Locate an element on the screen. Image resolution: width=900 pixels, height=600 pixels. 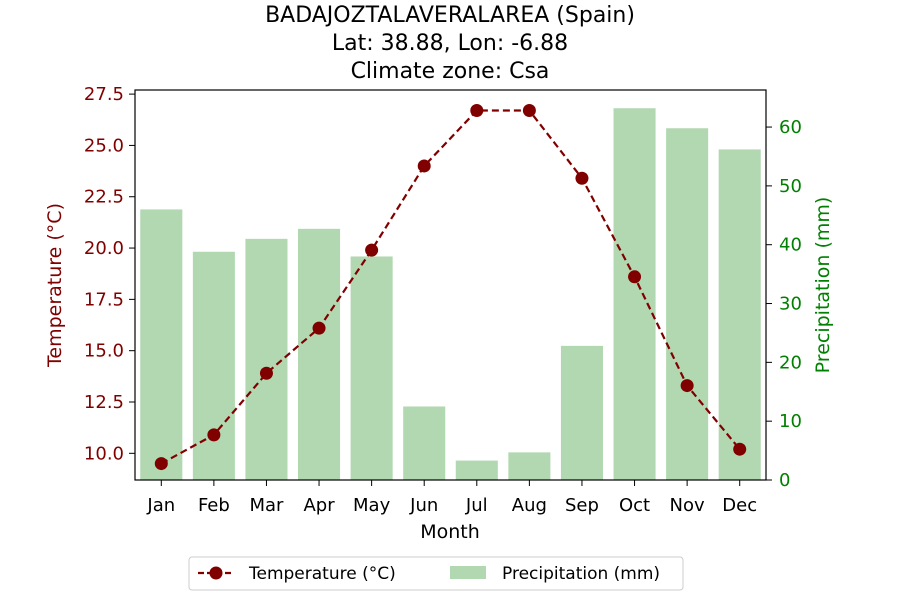
precipitation-bar-apr is located at coordinates (319, 354).